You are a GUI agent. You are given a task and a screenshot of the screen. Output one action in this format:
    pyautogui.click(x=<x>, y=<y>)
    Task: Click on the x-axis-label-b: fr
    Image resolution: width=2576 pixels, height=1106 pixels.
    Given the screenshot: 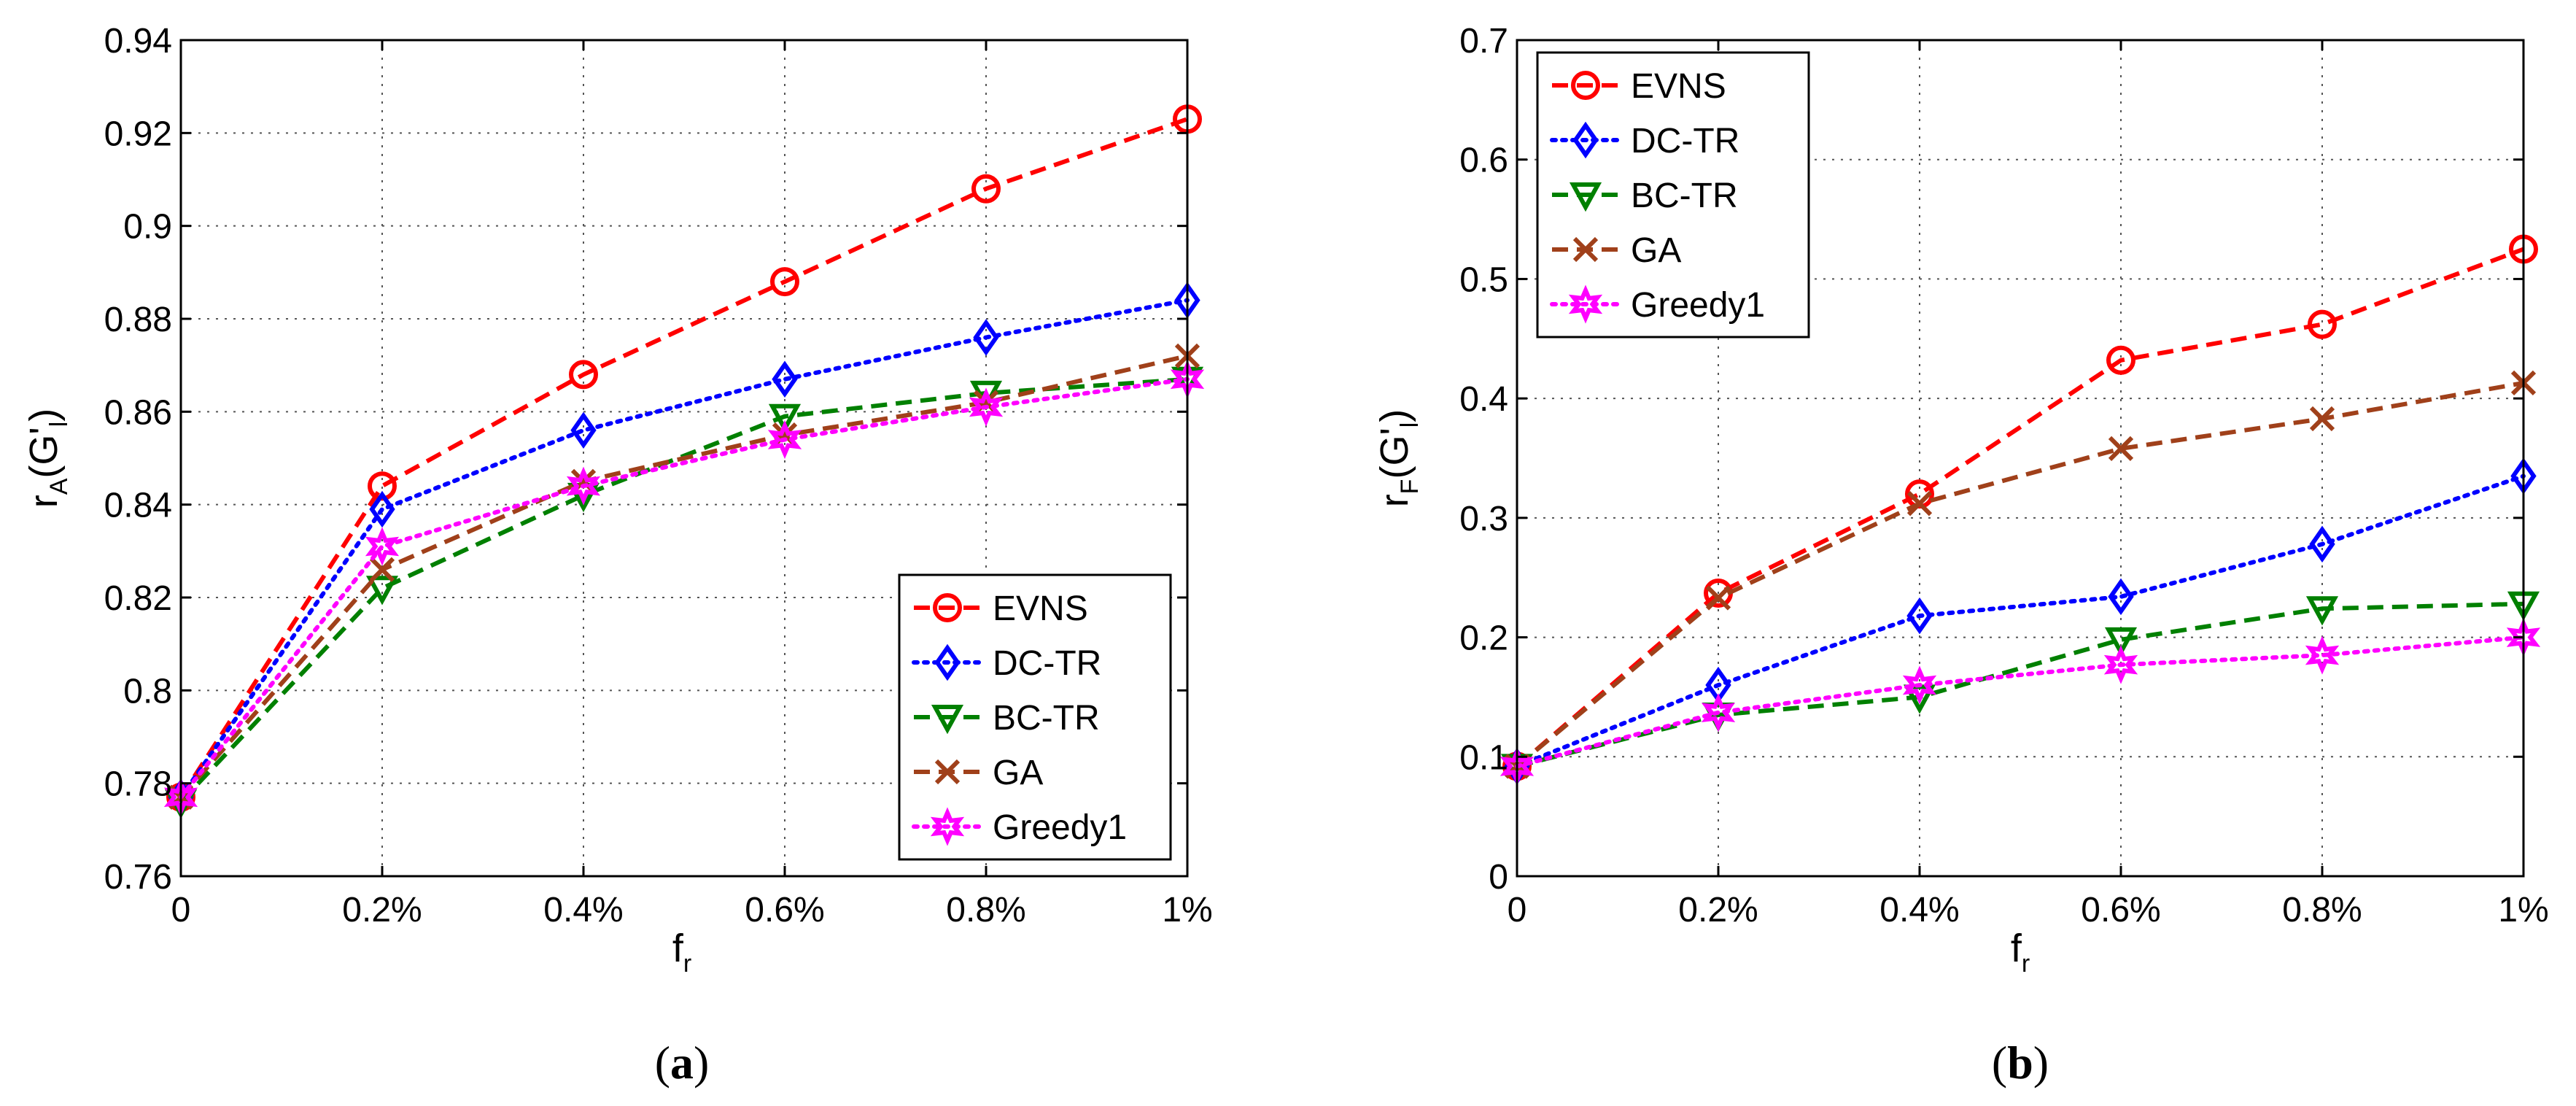 What is the action you would take?
    pyautogui.click(x=2020, y=953)
    